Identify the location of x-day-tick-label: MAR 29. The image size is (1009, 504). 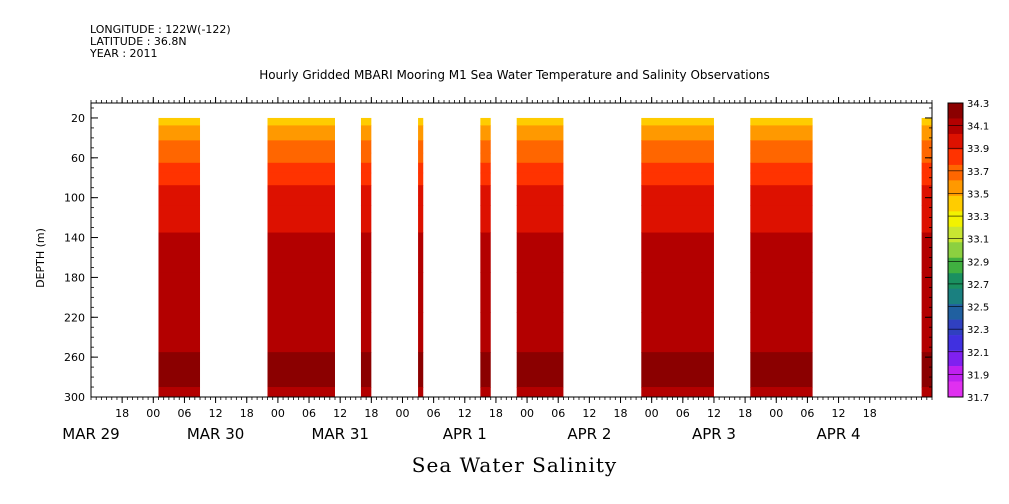
(90, 434).